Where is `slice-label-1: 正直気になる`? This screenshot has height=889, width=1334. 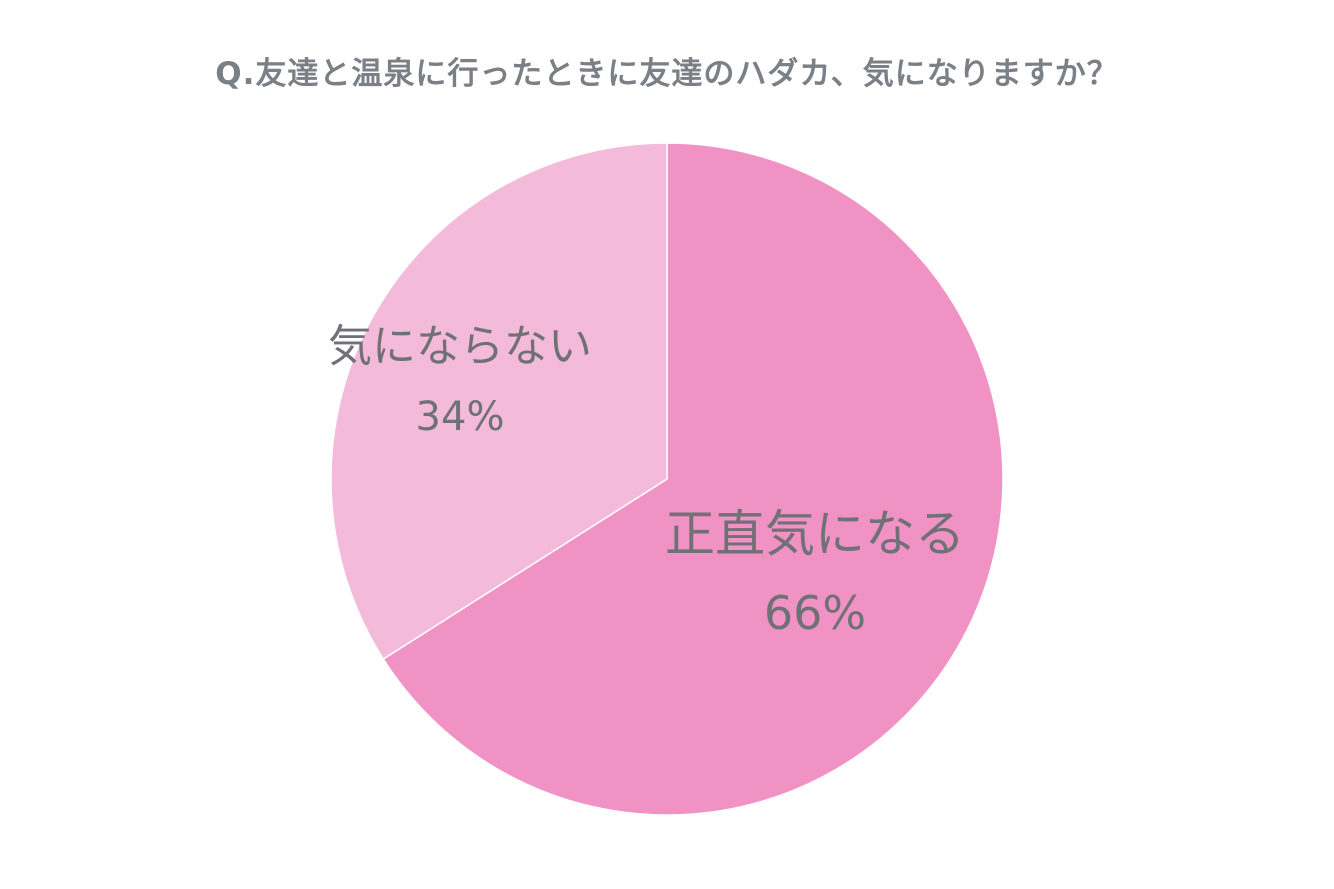 slice-label-1: 正直気になる is located at coordinates (815, 534).